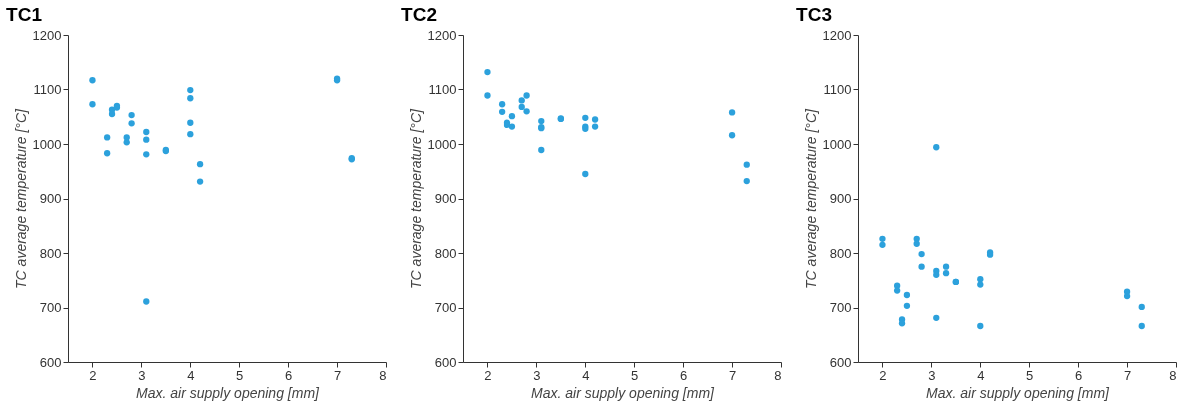 Image resolution: width=1194 pixels, height=403 pixels. I want to click on chart-title: TC3, so click(814, 14).